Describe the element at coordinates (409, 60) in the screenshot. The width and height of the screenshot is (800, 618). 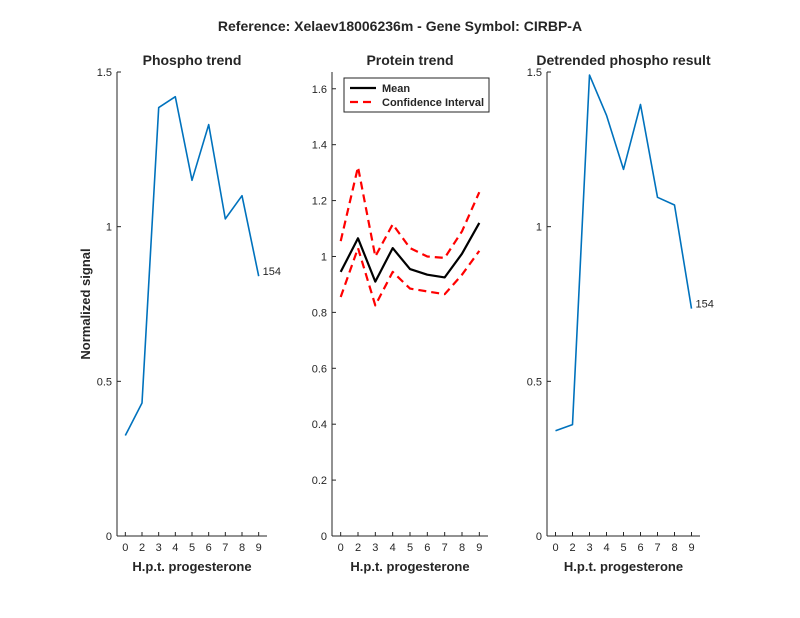
I see `panel-title: Protein trend` at that location.